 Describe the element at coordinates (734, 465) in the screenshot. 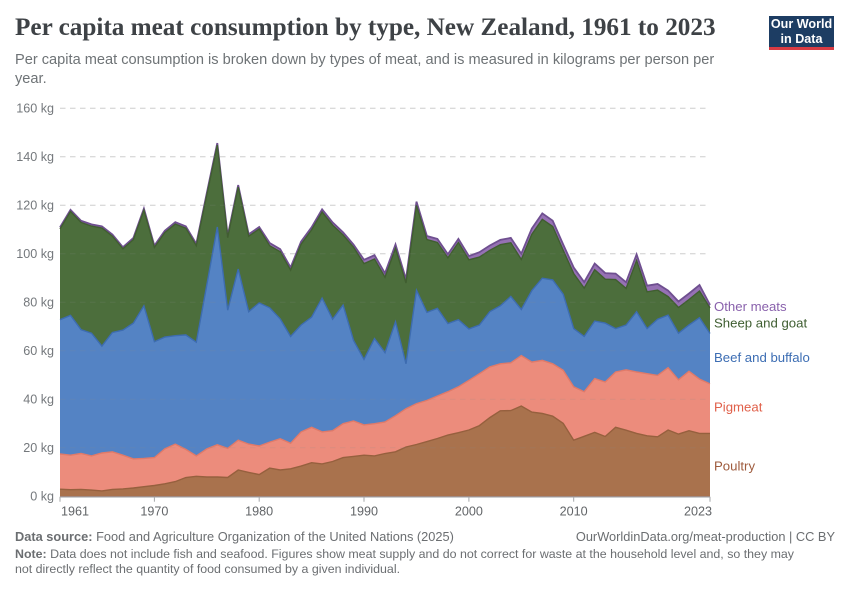

I see `svg-text: Poultry` at that location.